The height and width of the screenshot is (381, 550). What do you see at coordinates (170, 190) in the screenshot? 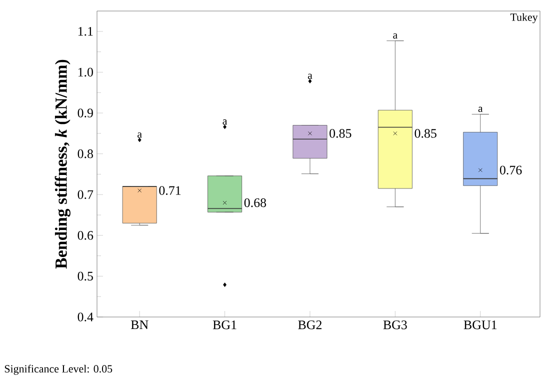
I see `annotation: 0.71` at bounding box center [170, 190].